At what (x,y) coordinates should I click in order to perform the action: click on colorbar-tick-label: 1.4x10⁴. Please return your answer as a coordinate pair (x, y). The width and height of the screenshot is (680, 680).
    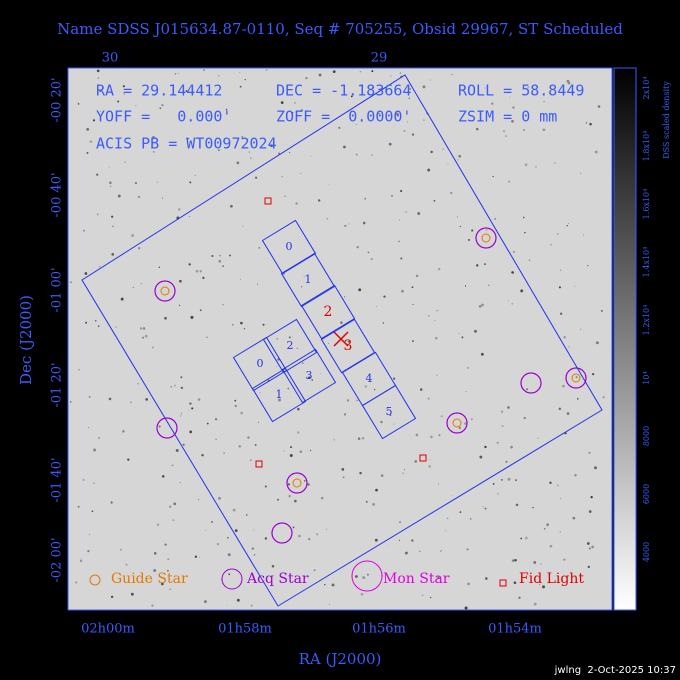
    Looking at the image, I should click on (646, 262).